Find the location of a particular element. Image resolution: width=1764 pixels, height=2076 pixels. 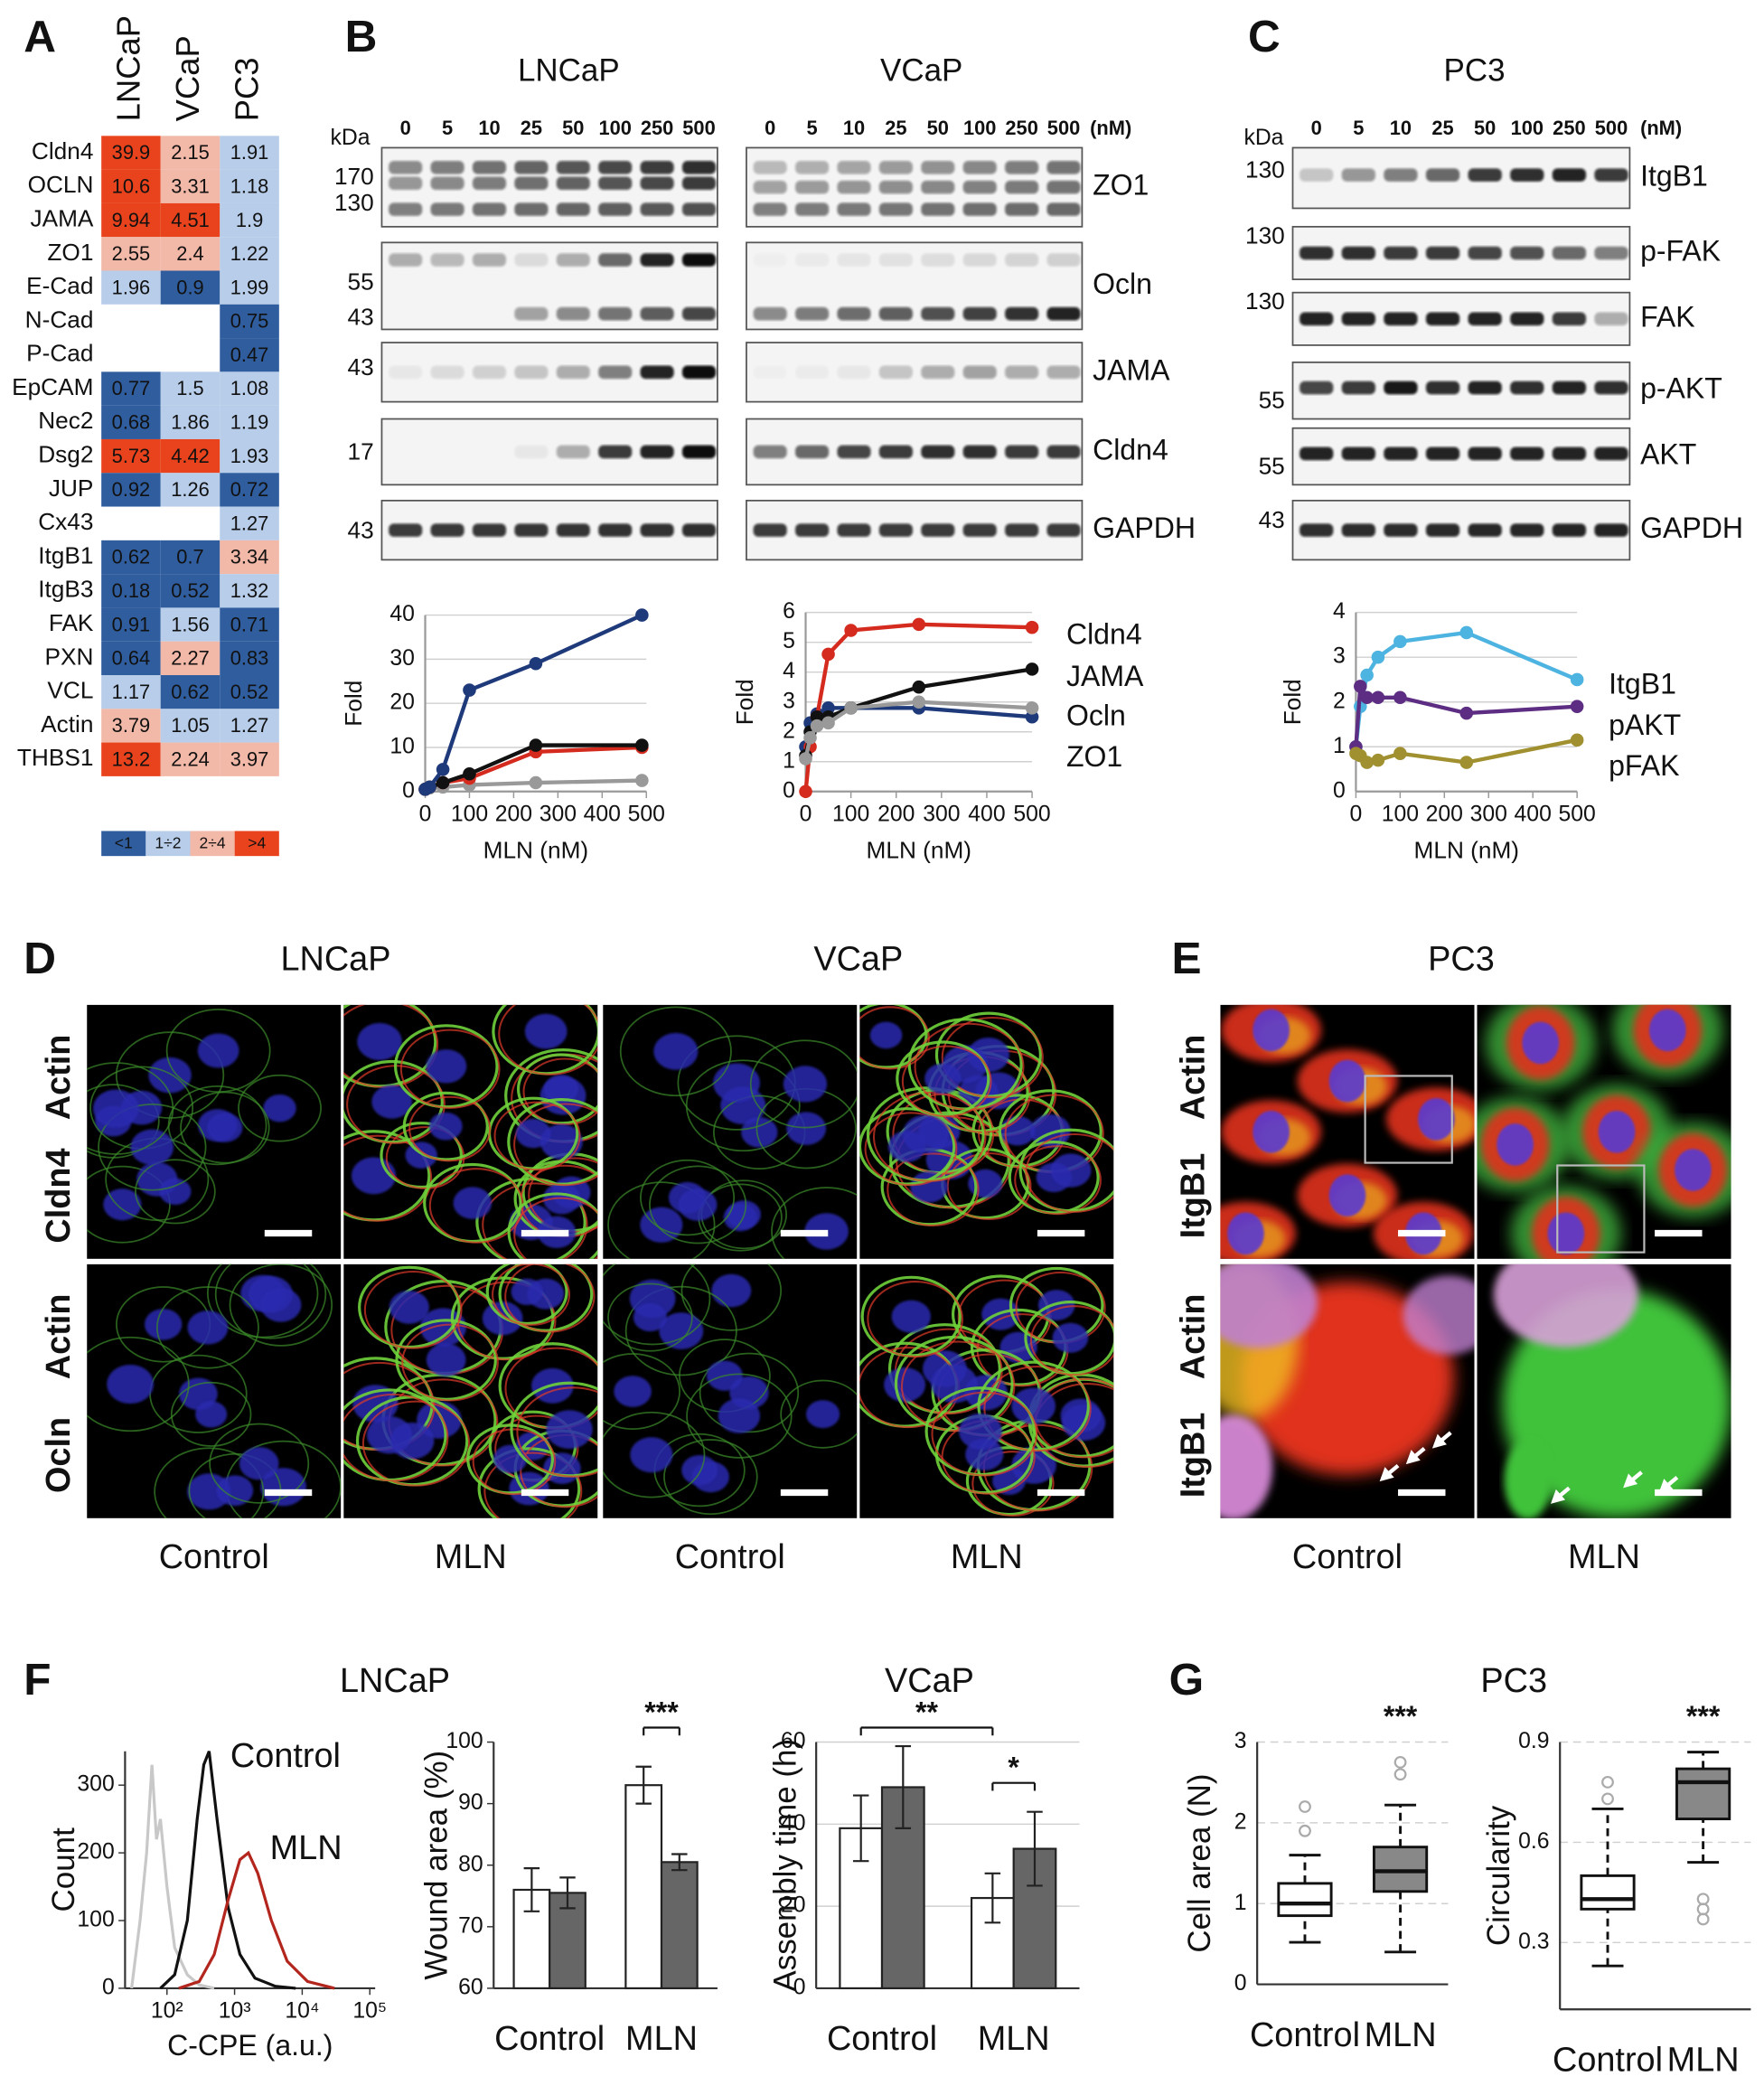

cell-value: 1.93 is located at coordinates (249, 456).